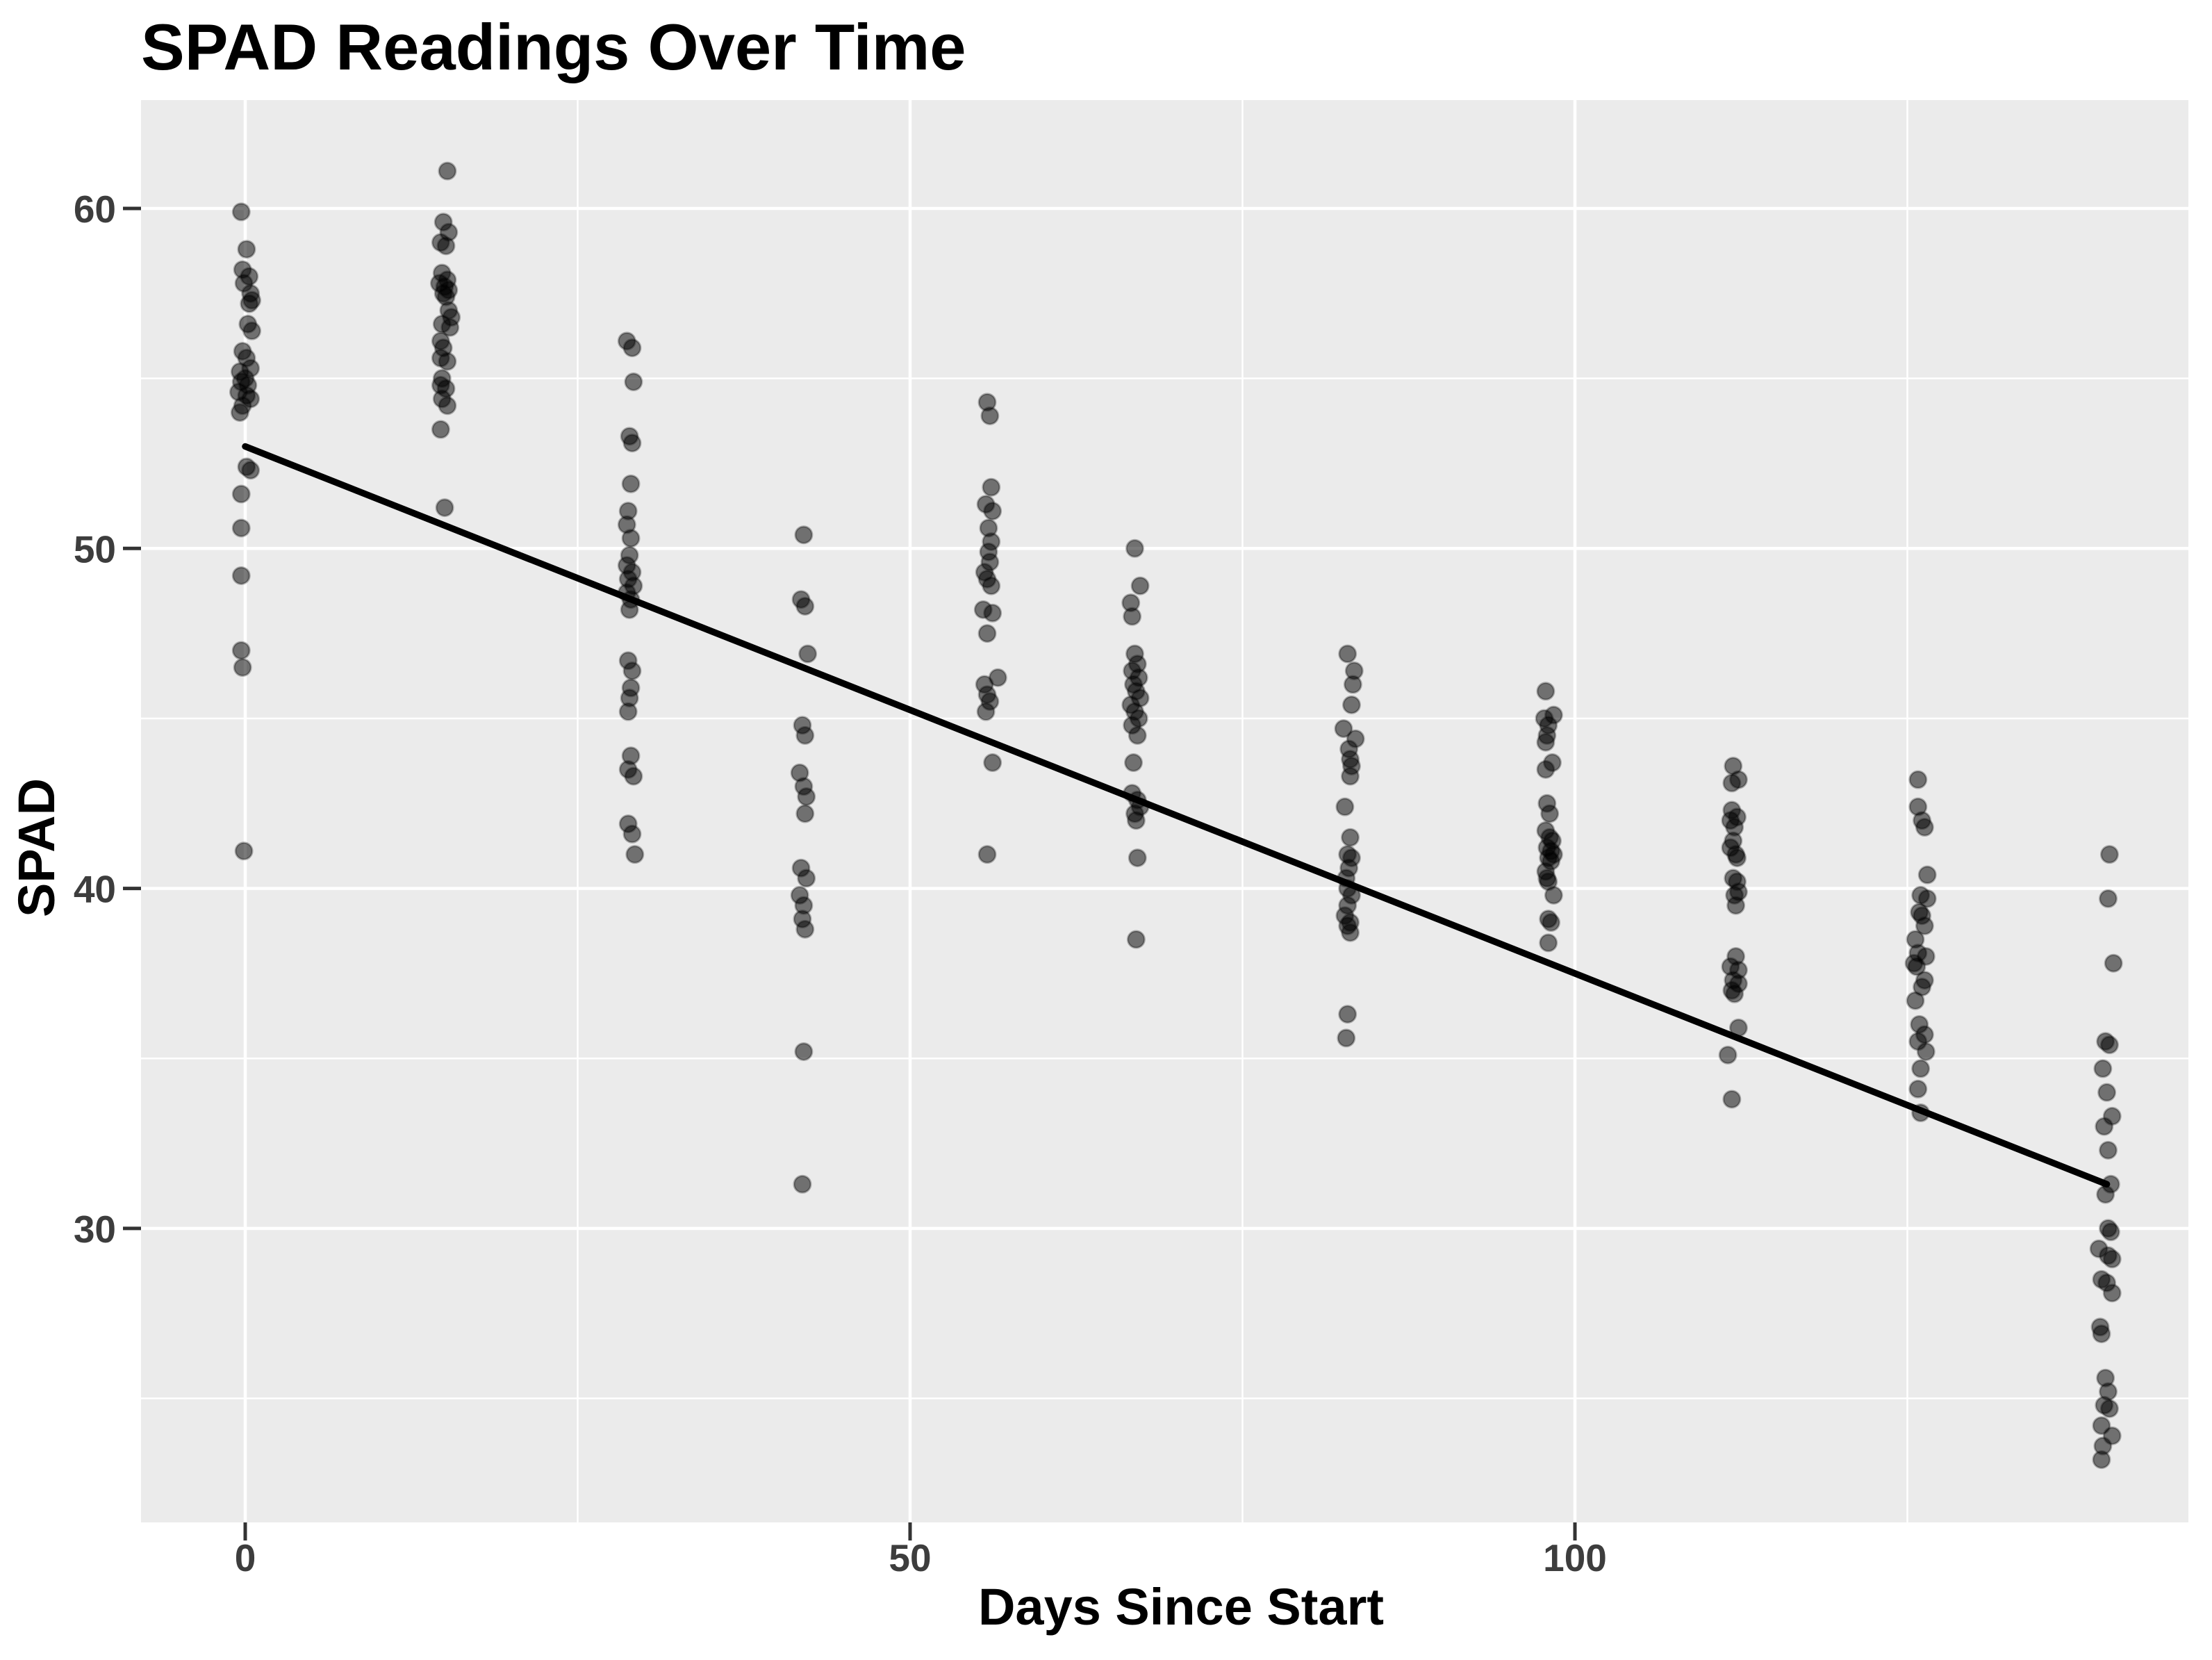  Describe the element at coordinates (95, 548) in the screenshot. I see `y-tick-label: 50` at that location.